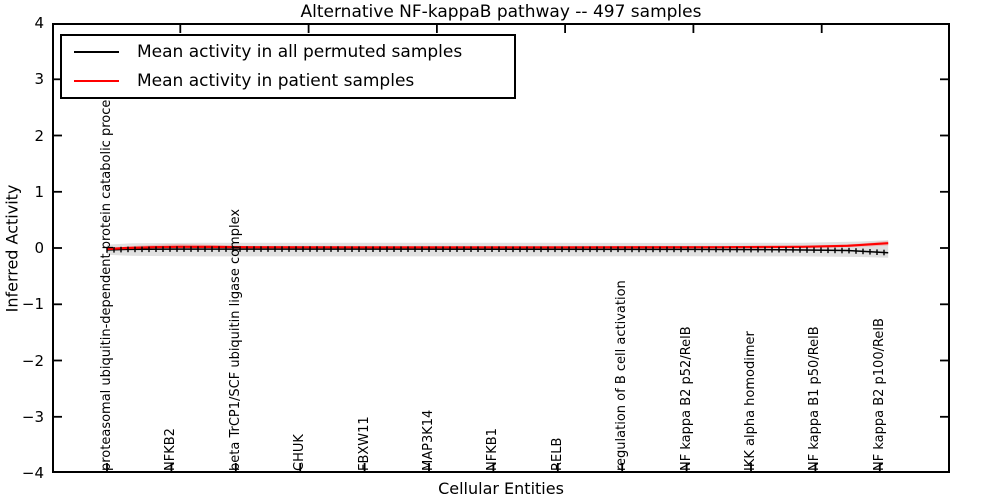 This screenshot has height=500, width=1000. Describe the element at coordinates (235, 339) in the screenshot. I see `x-tick-label: beta TrCP1/SCF ubiquitin ligase complex` at that location.